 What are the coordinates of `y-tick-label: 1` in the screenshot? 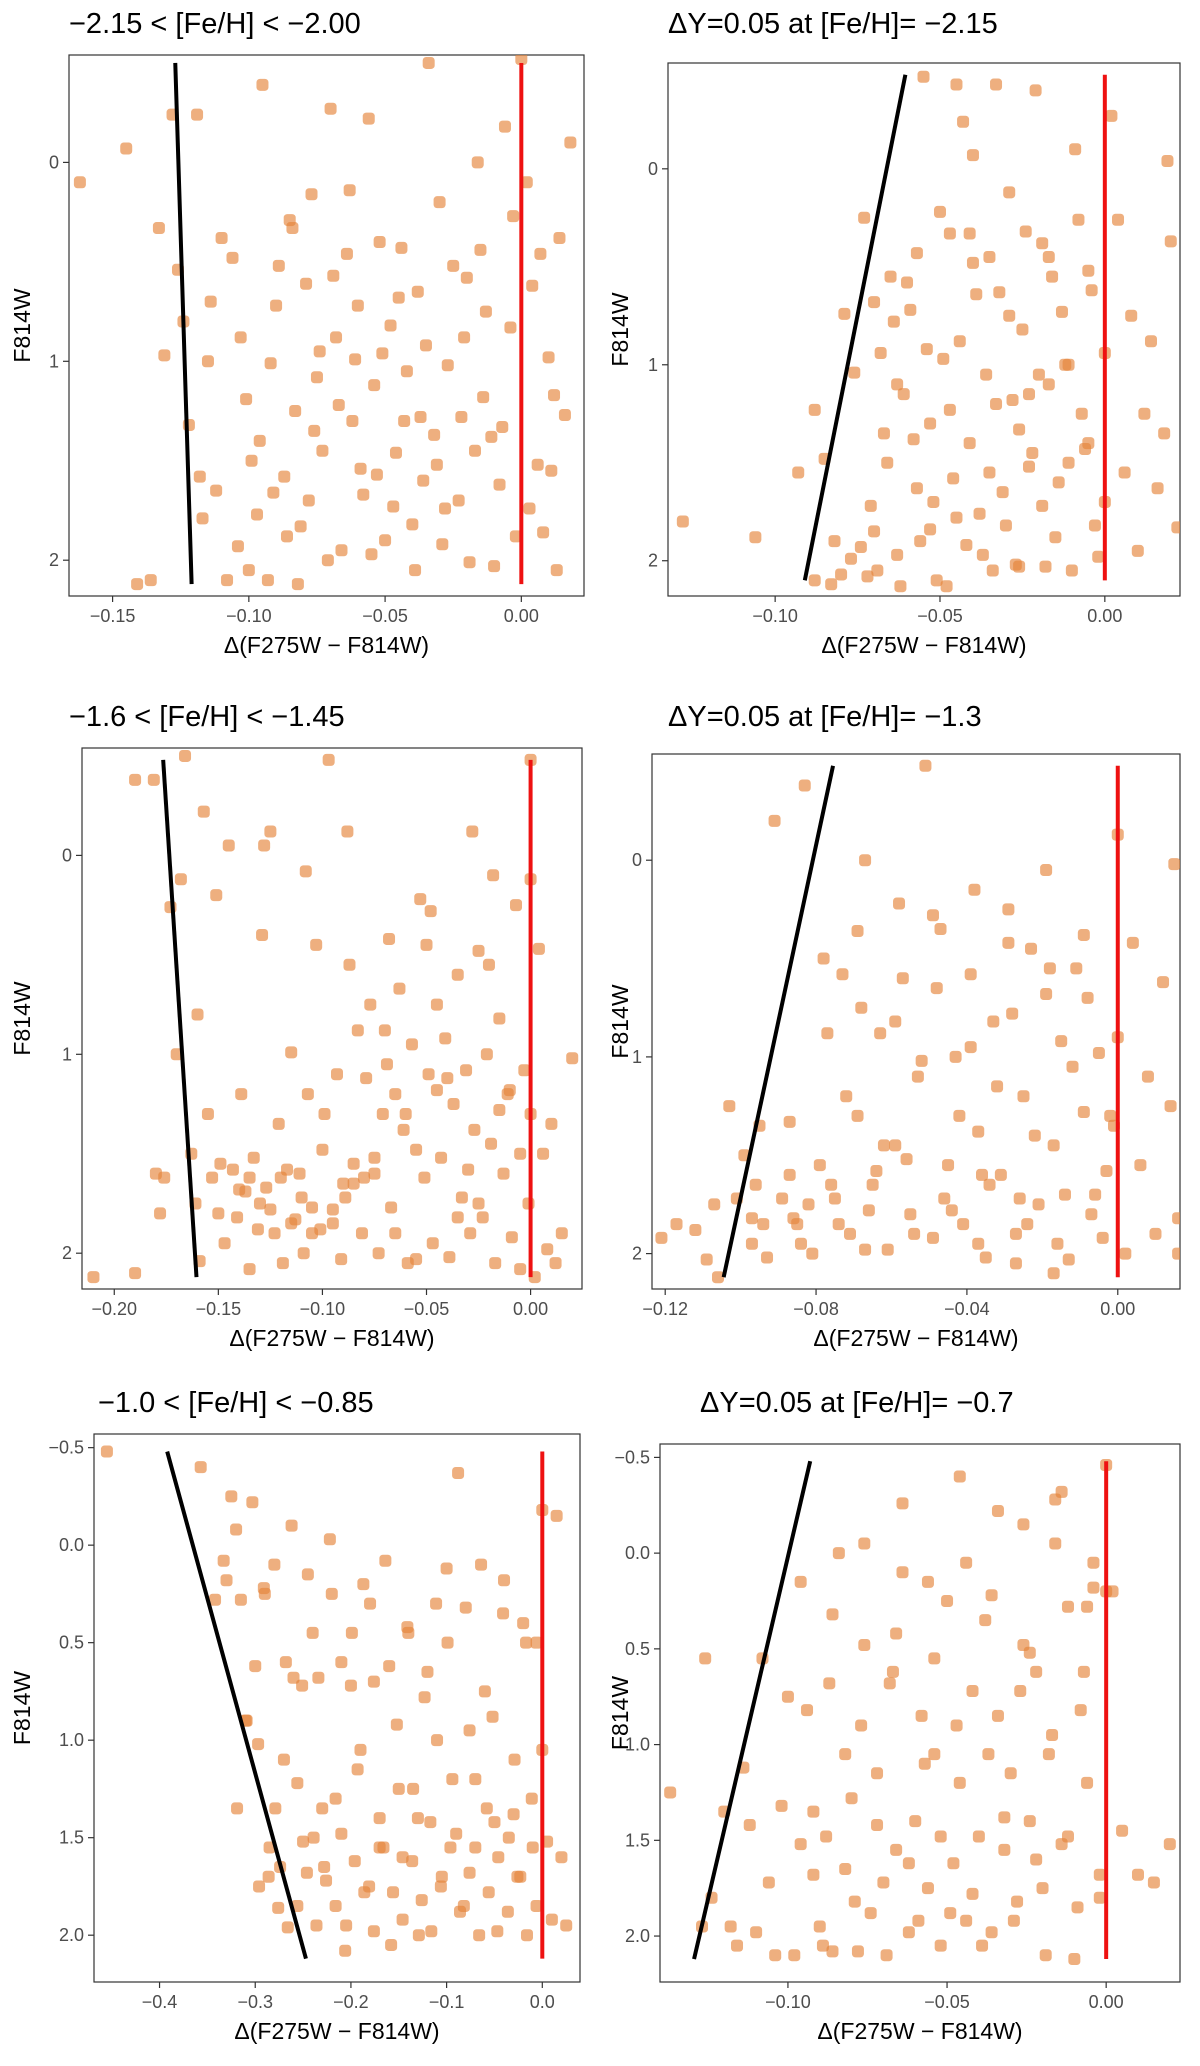 It's located at (637, 1057).